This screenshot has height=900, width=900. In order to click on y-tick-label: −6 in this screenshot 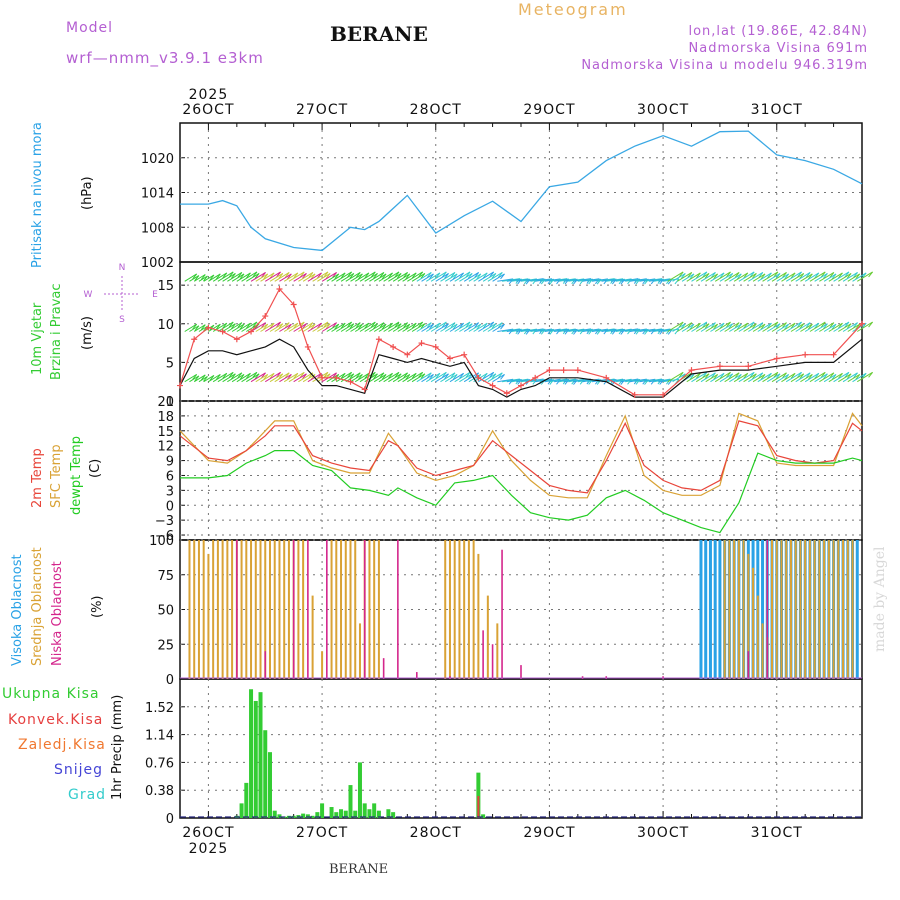, I will do `click(164, 536)`.